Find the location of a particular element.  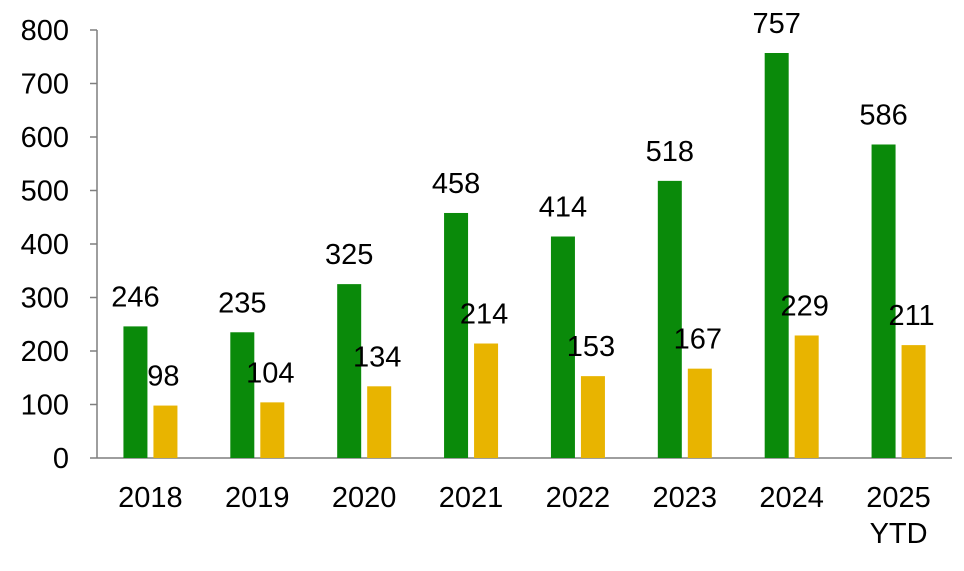

data-label-series-1: 458 is located at coordinates (456, 184).